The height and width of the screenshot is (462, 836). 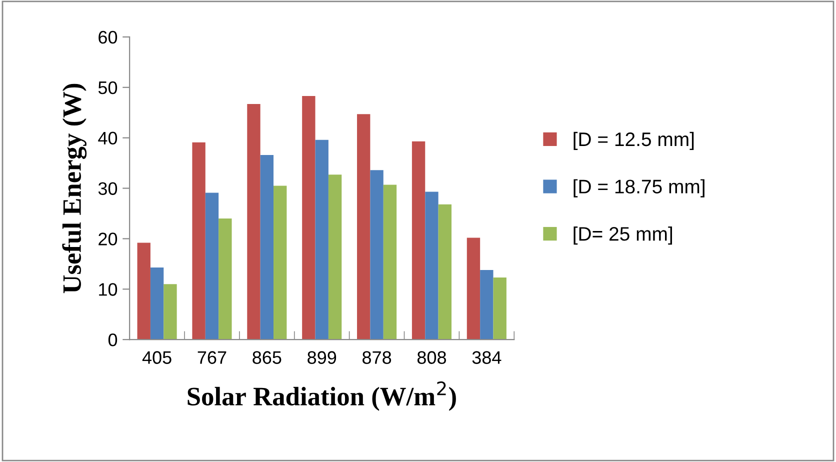 I want to click on x-tick-label: 405, so click(x=157, y=357).